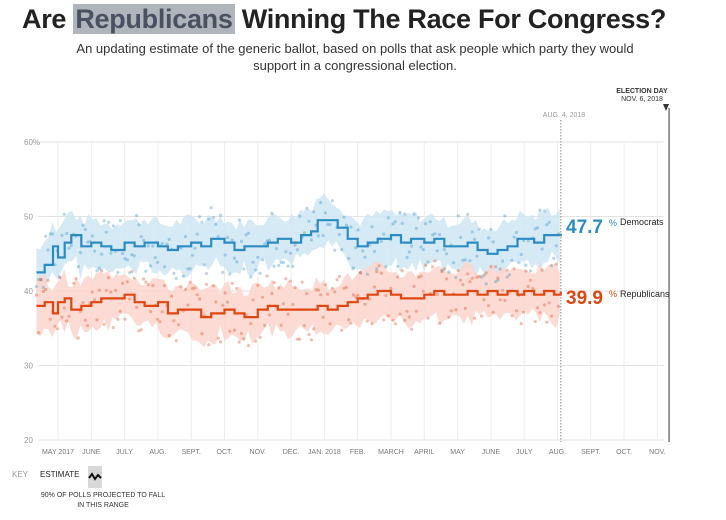 The image size is (726, 520). Describe the element at coordinates (591, 452) in the screenshot. I see `x-tick-label: SEPT.` at that location.